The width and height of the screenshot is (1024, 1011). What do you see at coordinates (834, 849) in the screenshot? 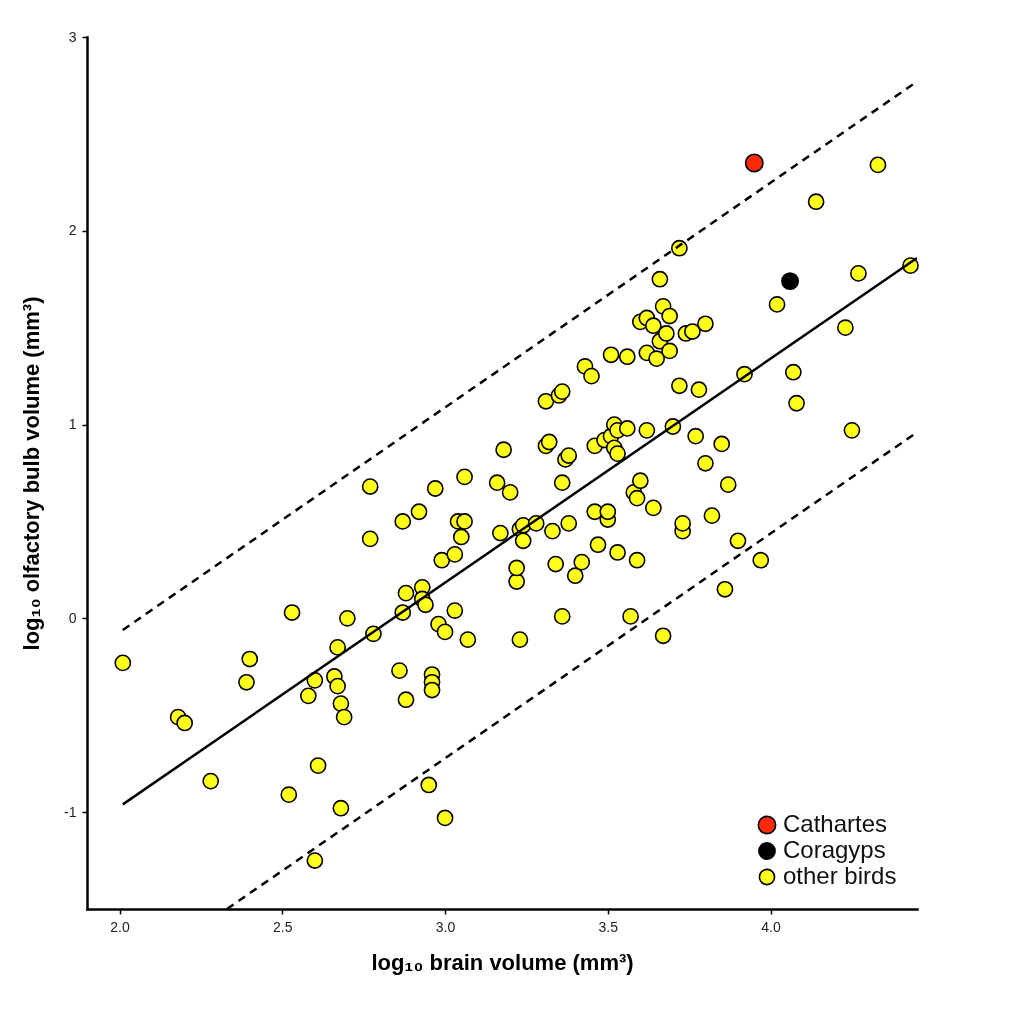
I see `legend-label: Coragyps` at bounding box center [834, 849].